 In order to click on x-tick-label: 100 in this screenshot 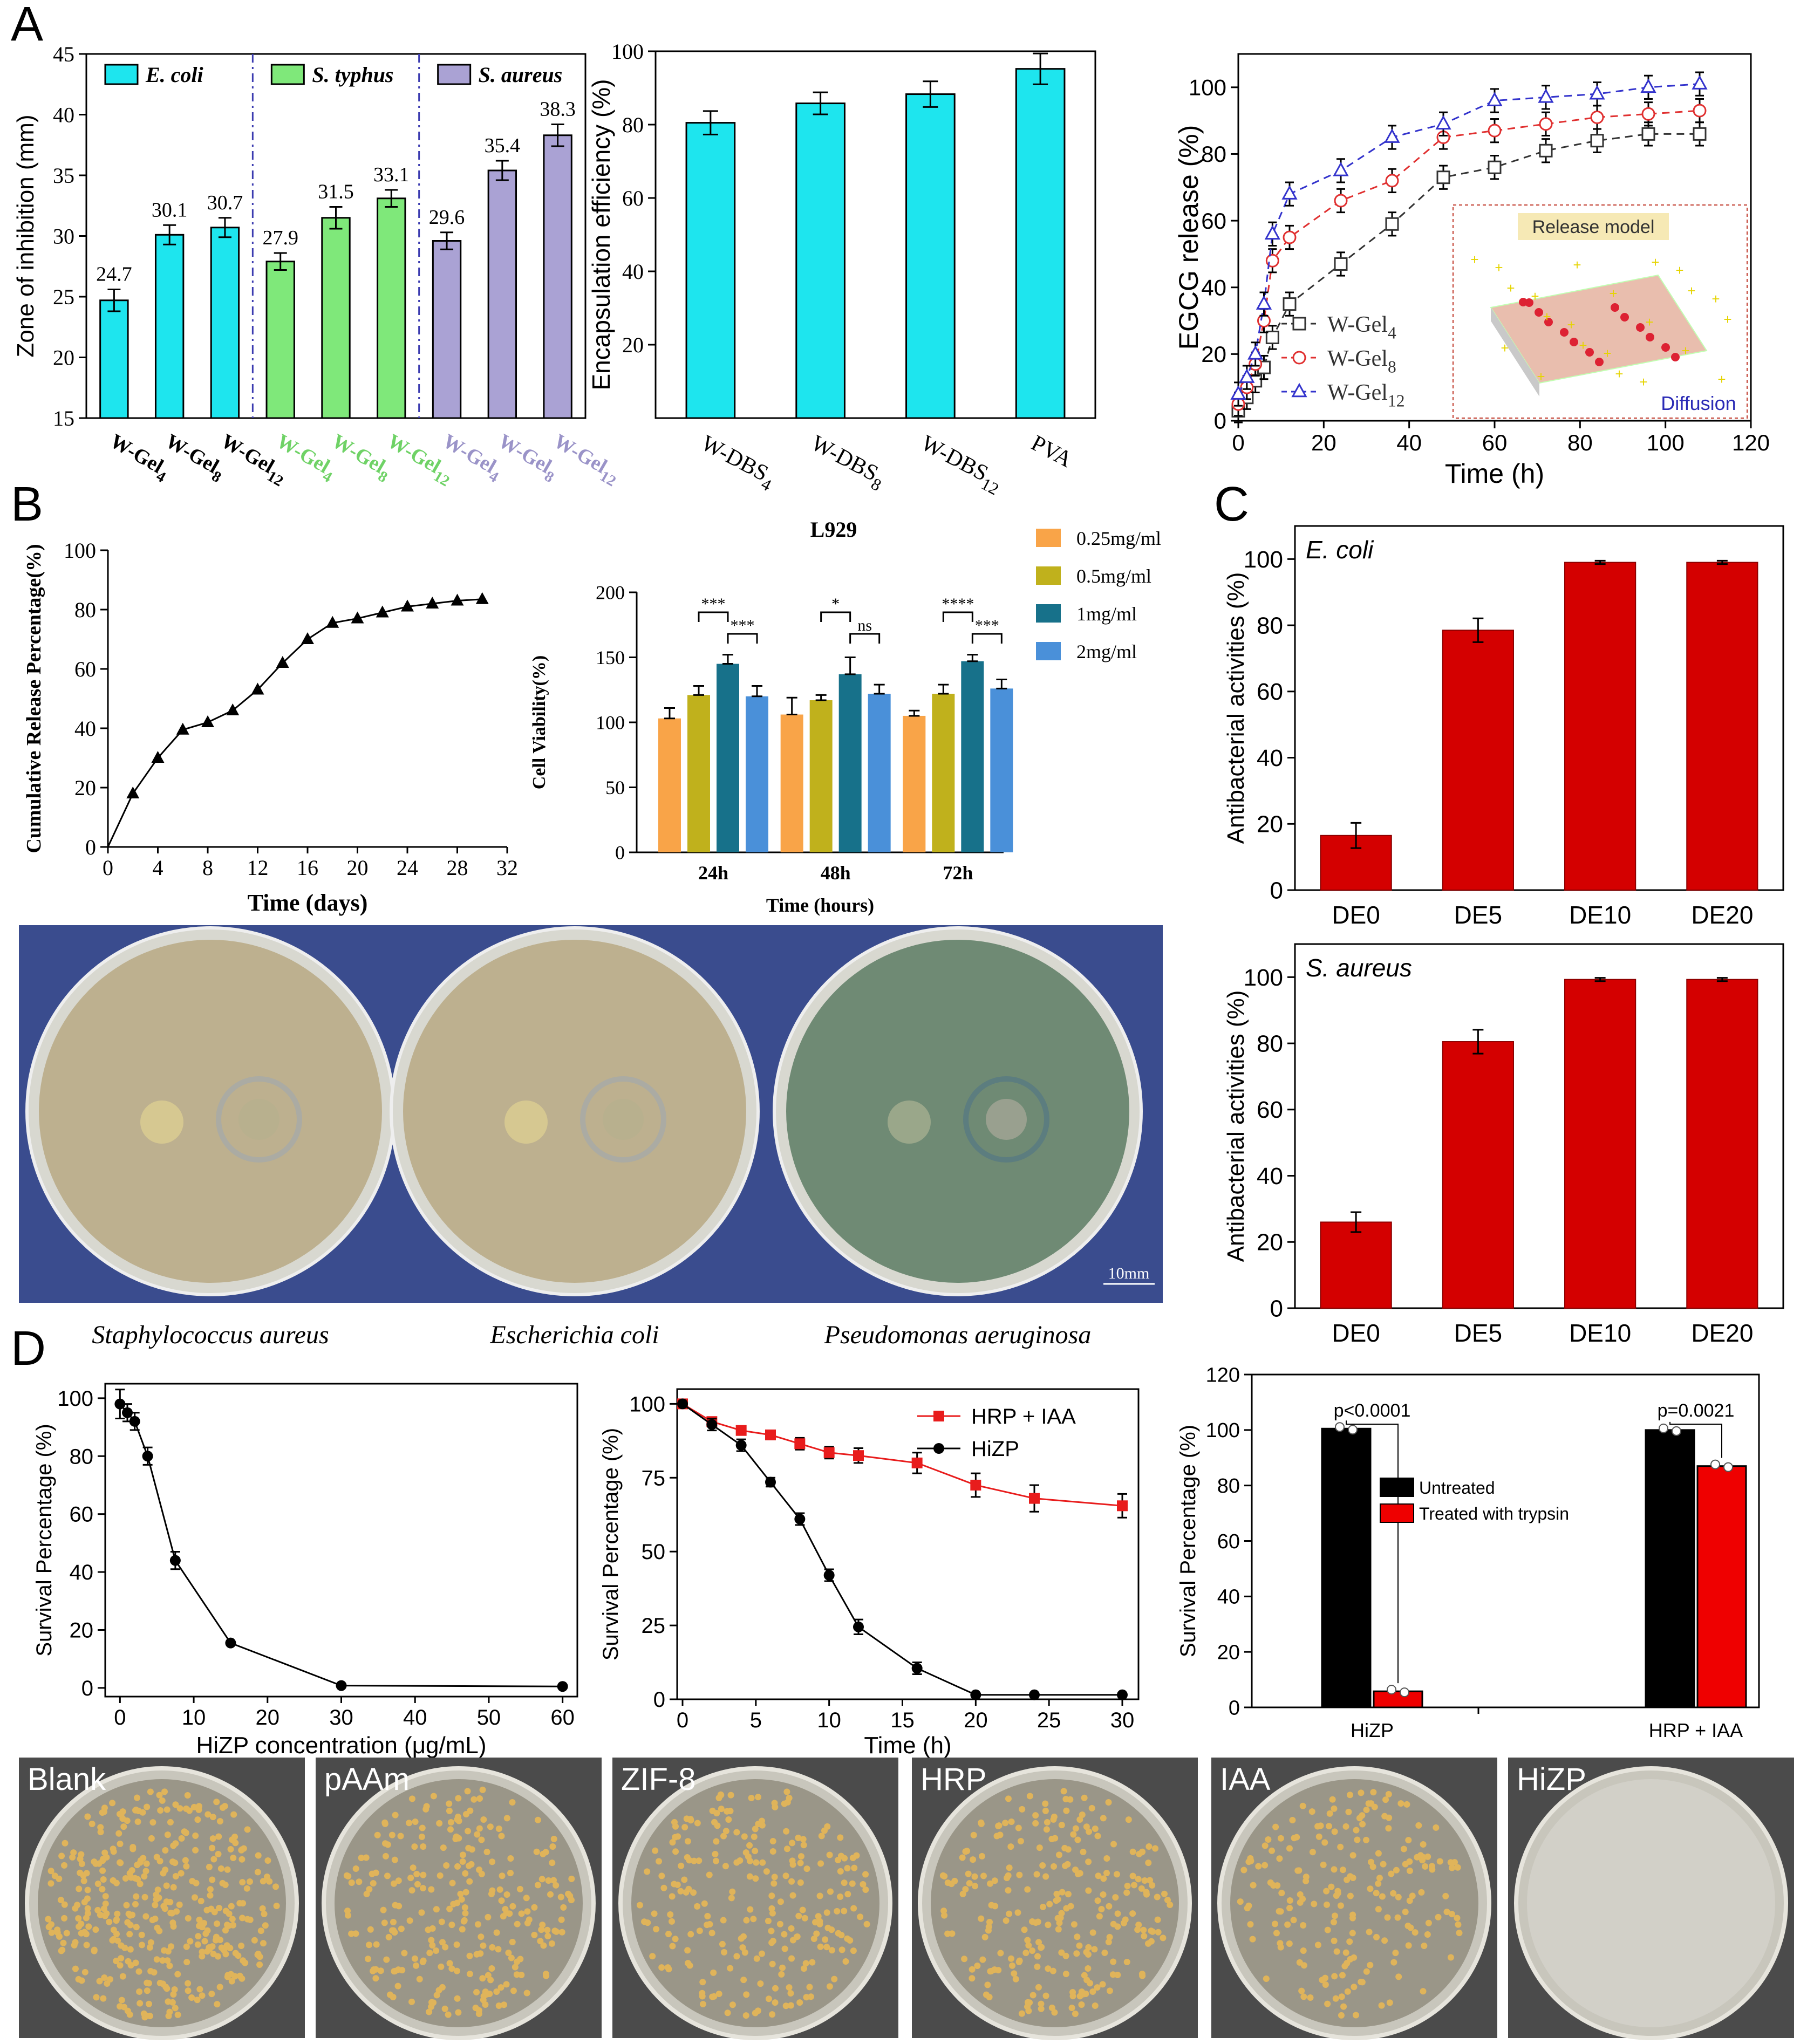, I will do `click(1666, 442)`.